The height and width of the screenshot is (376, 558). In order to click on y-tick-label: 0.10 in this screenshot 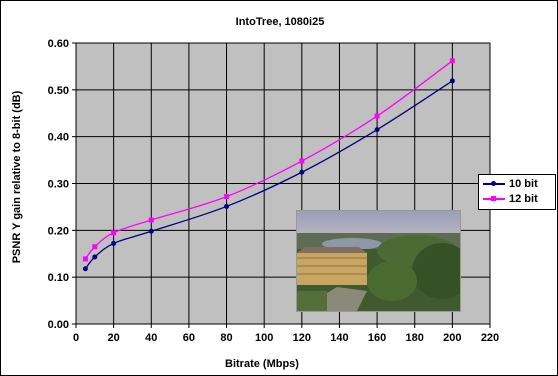, I will do `click(58, 278)`.